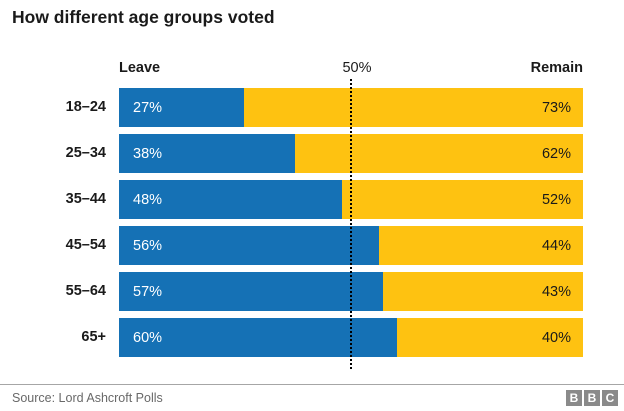 The height and width of the screenshot is (411, 624). Describe the element at coordinates (230, 199) in the screenshot. I see `leave-bar-segment: 48%` at that location.